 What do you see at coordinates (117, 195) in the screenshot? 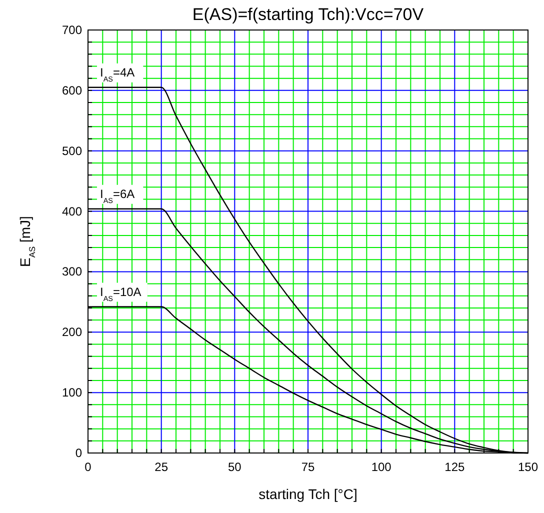
I see `series-label: I$_{AS}$=6A` at bounding box center [117, 195].